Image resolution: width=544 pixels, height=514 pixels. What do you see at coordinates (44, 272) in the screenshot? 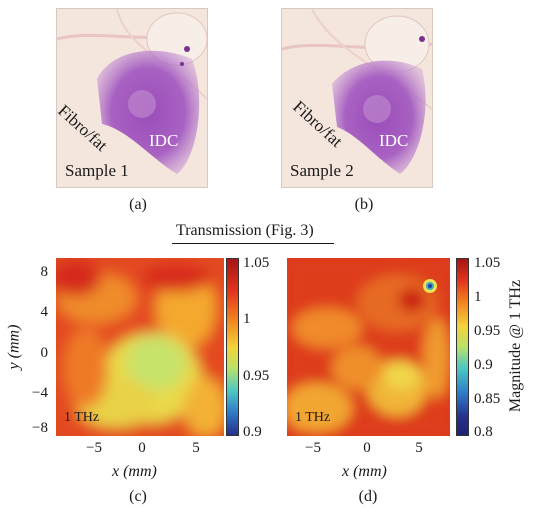
I see `y-tick: 8` at bounding box center [44, 272].